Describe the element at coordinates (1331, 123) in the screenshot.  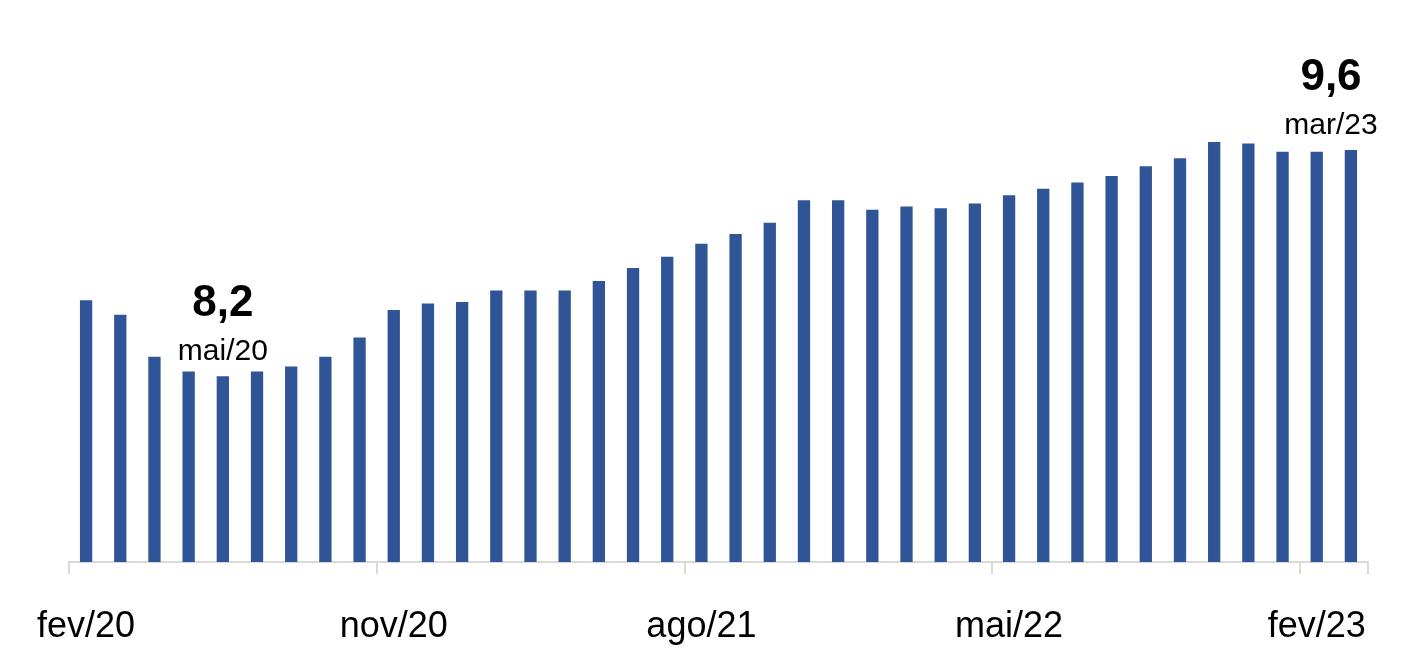
I see `text: mar/23` at that location.